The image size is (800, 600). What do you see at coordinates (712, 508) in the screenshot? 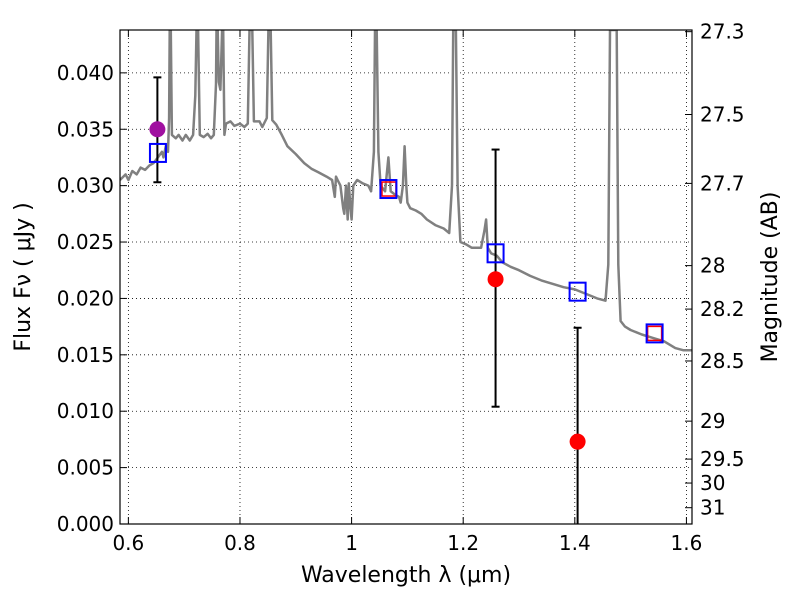
I see `y2-tick-label: 31` at bounding box center [712, 508].